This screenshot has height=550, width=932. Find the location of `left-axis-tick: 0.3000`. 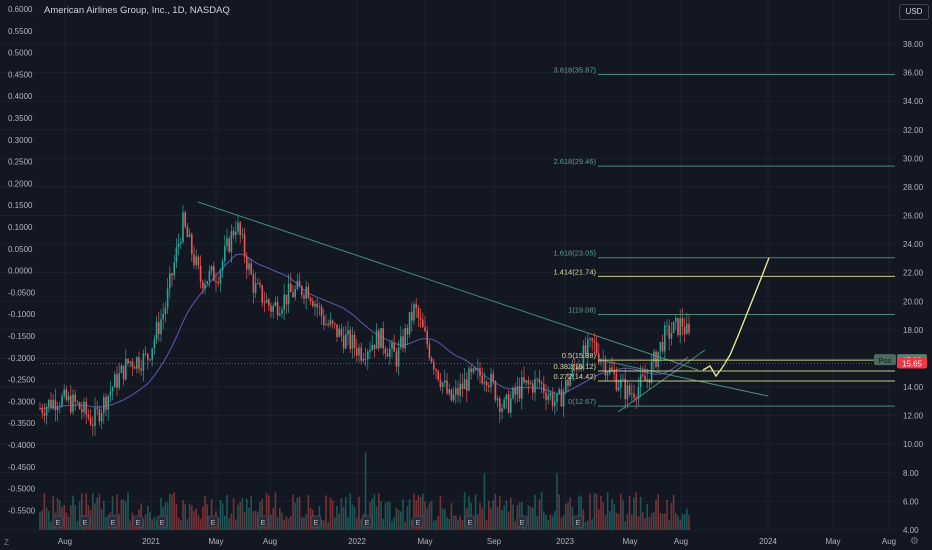

left-axis-tick: 0.3000 is located at coordinates (20, 140).